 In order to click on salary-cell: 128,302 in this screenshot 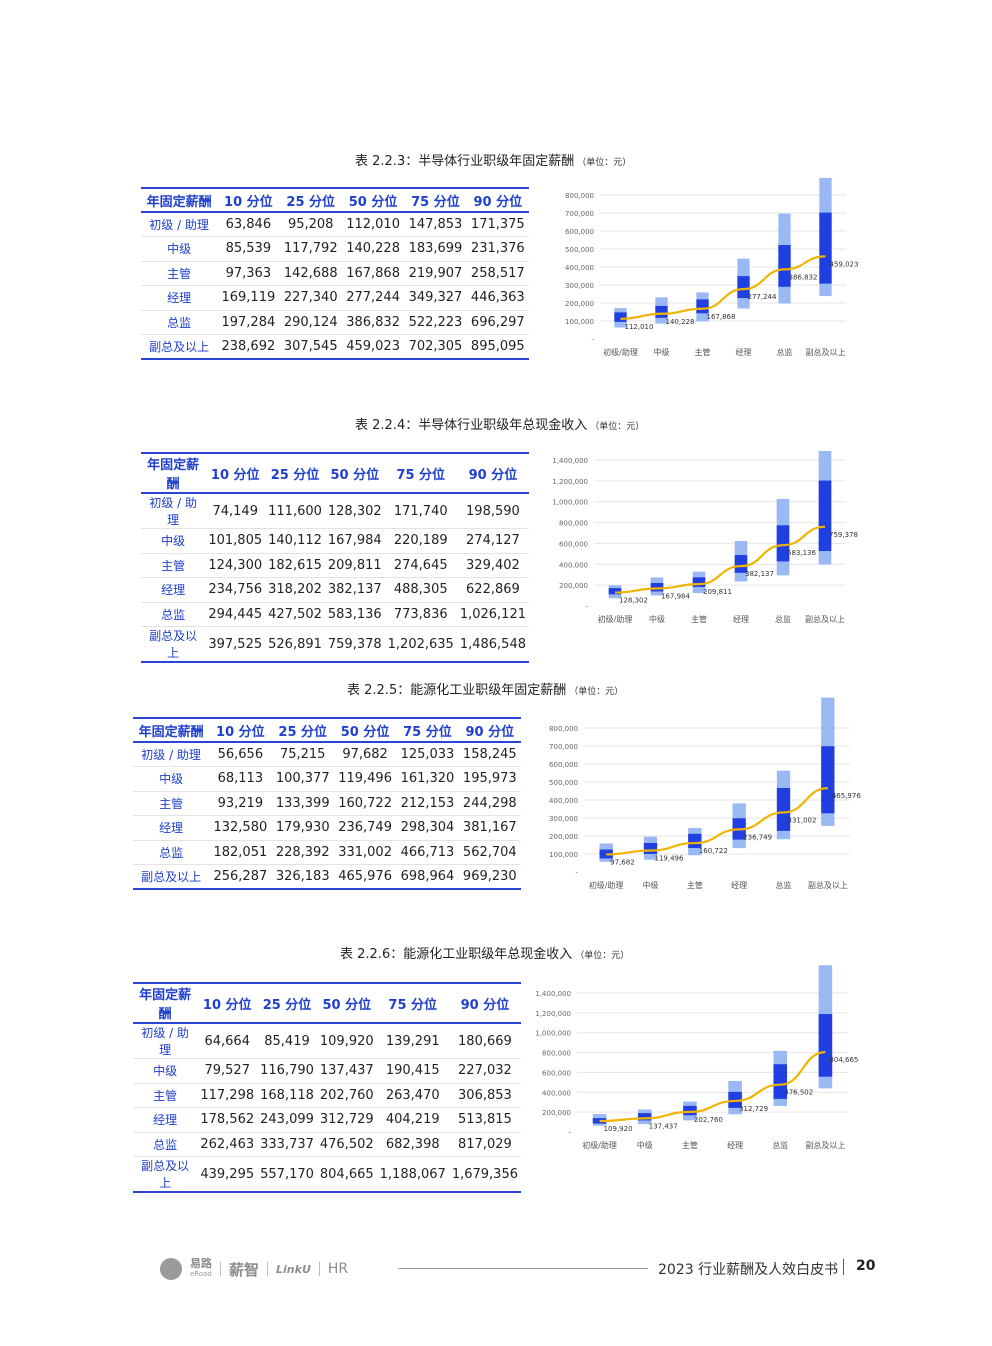, I will do `click(354, 511)`.